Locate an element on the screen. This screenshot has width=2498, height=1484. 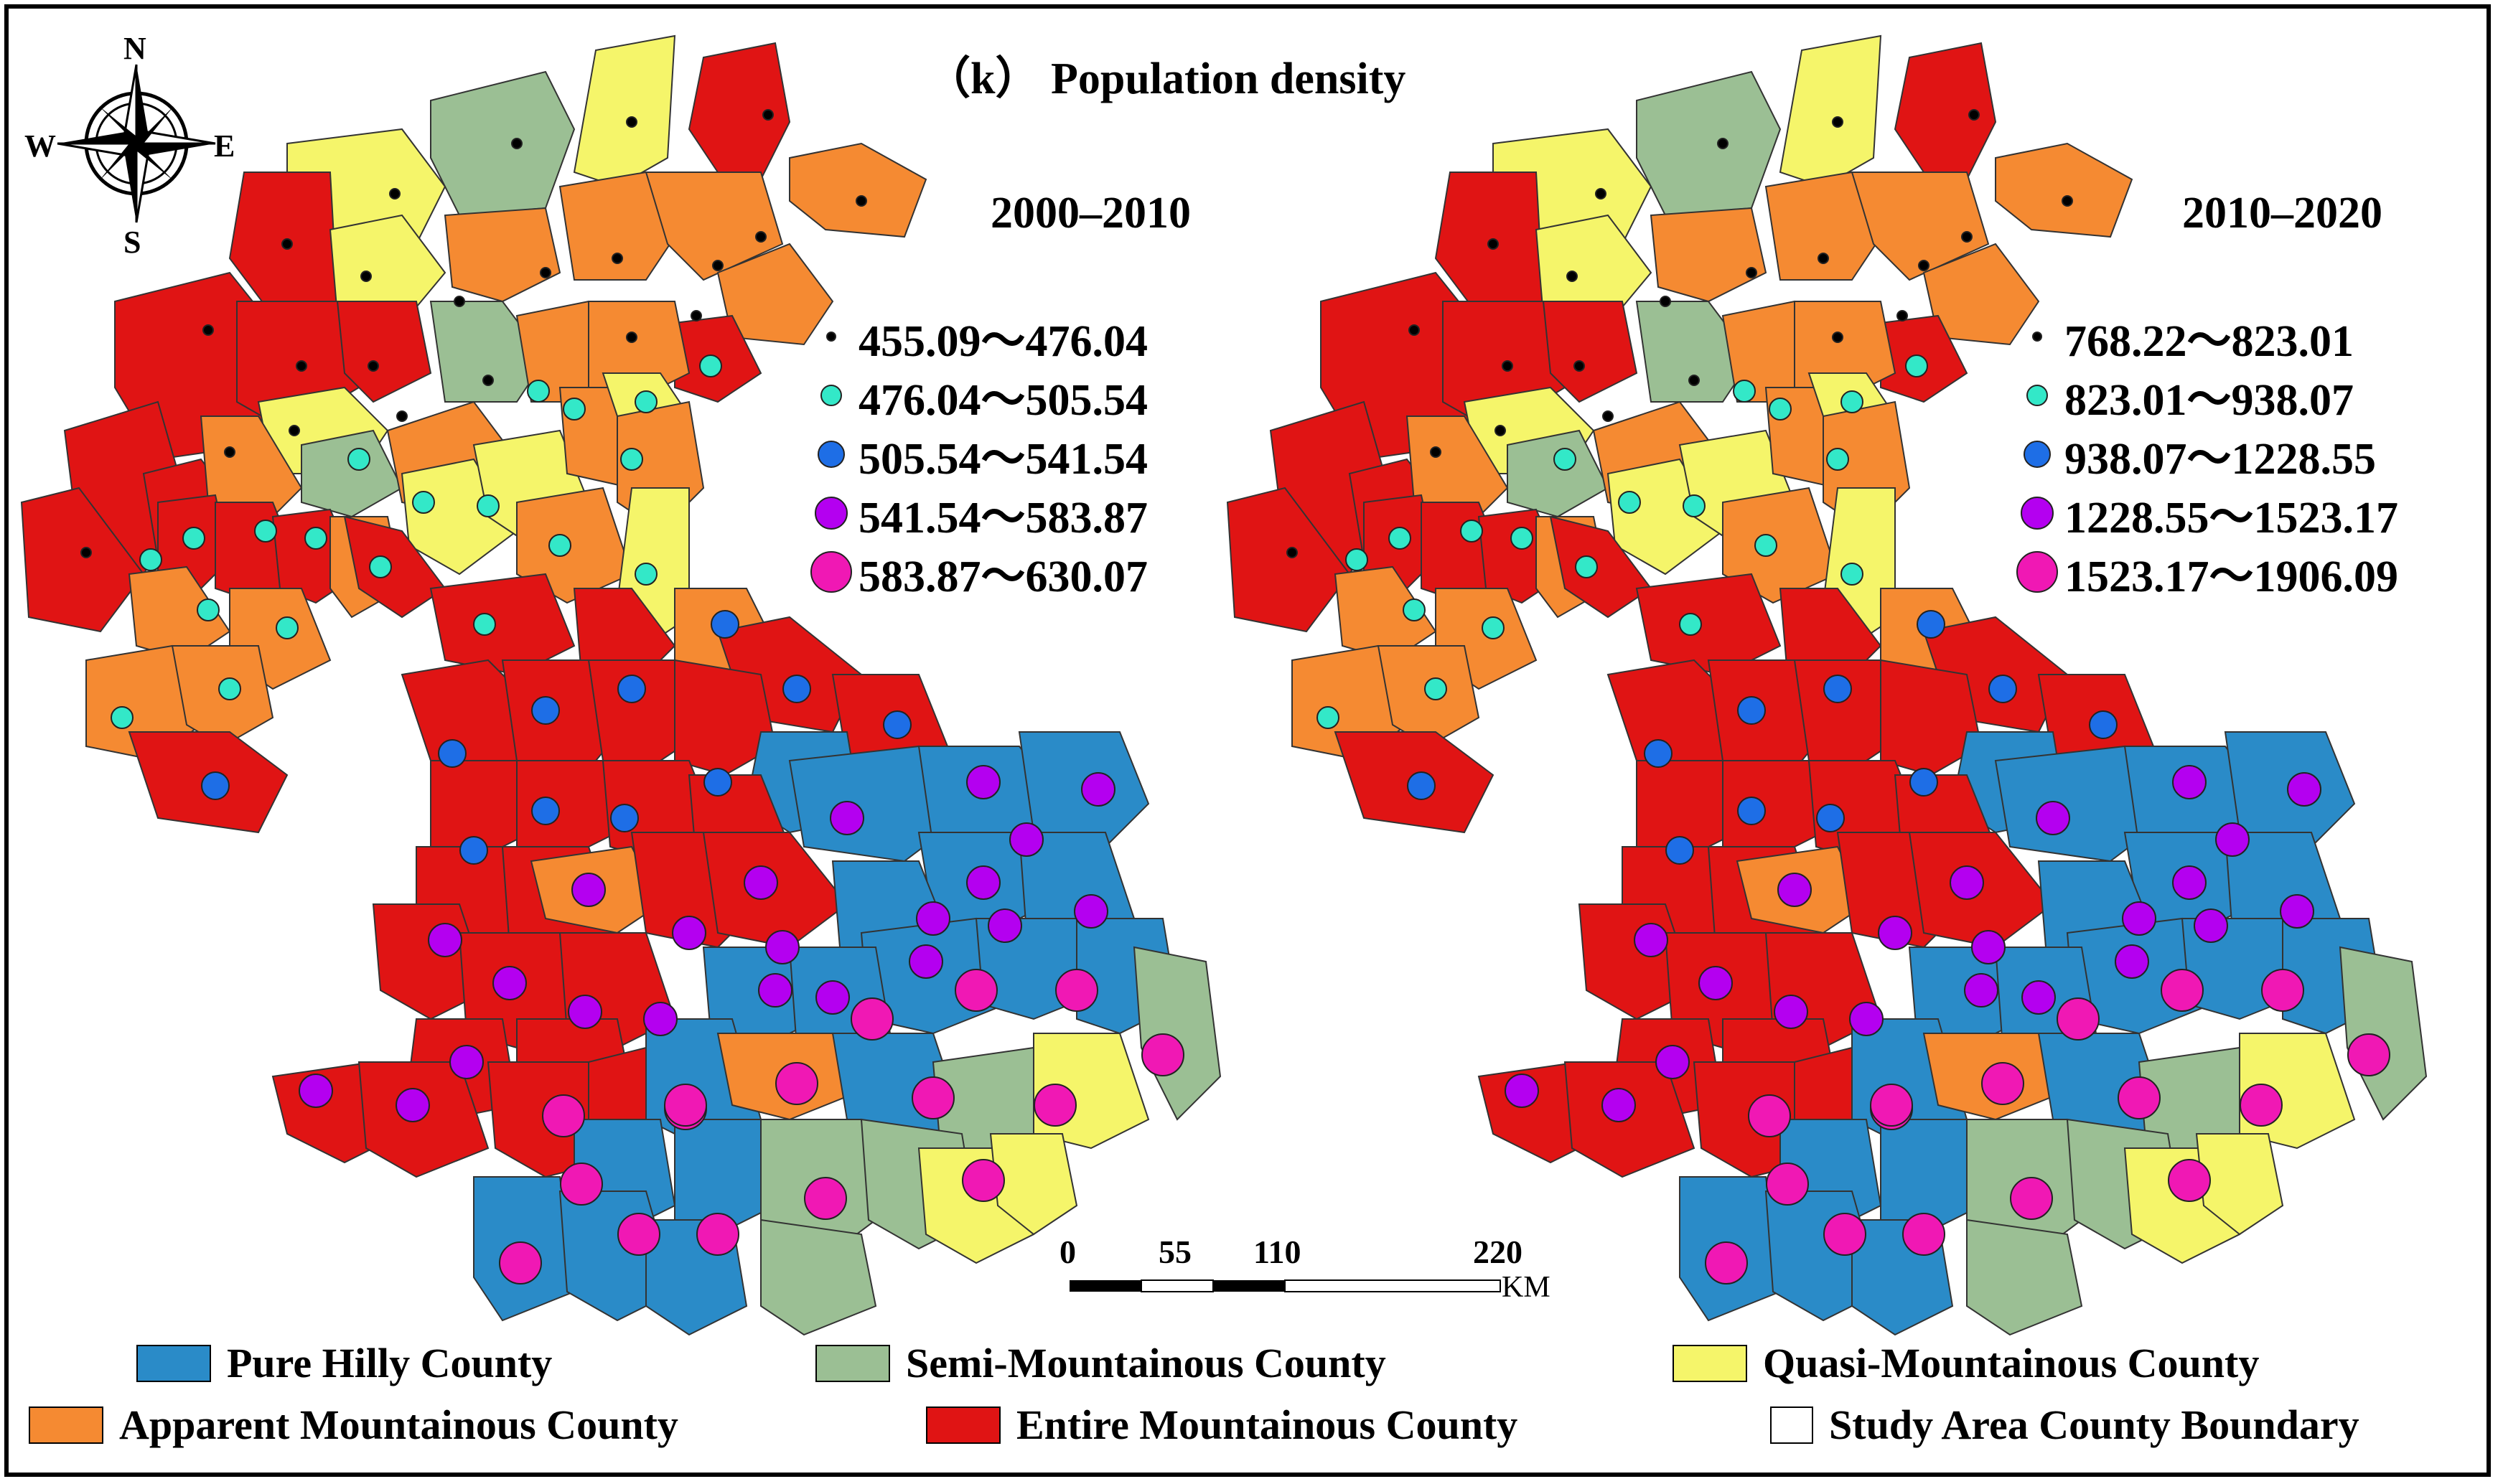
density-legend-item: 938.07～1228.55 is located at coordinates (2204, 454).